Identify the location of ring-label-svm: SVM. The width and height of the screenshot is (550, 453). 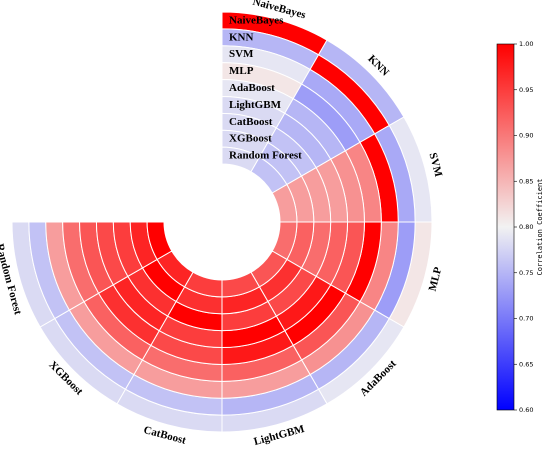
(241, 54).